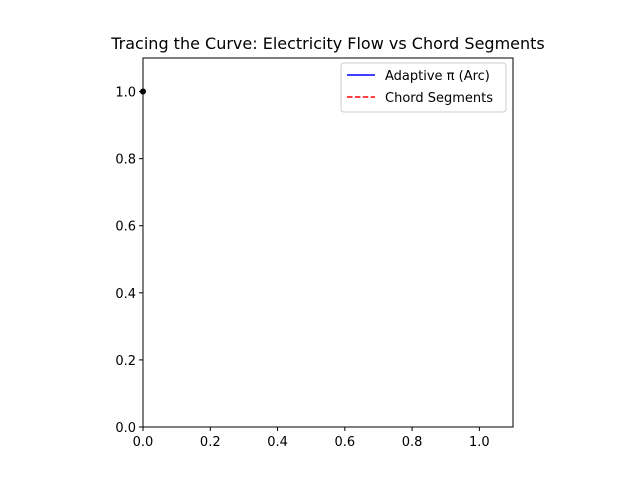  I want to click on x-tick-label: 0.8, so click(412, 442).